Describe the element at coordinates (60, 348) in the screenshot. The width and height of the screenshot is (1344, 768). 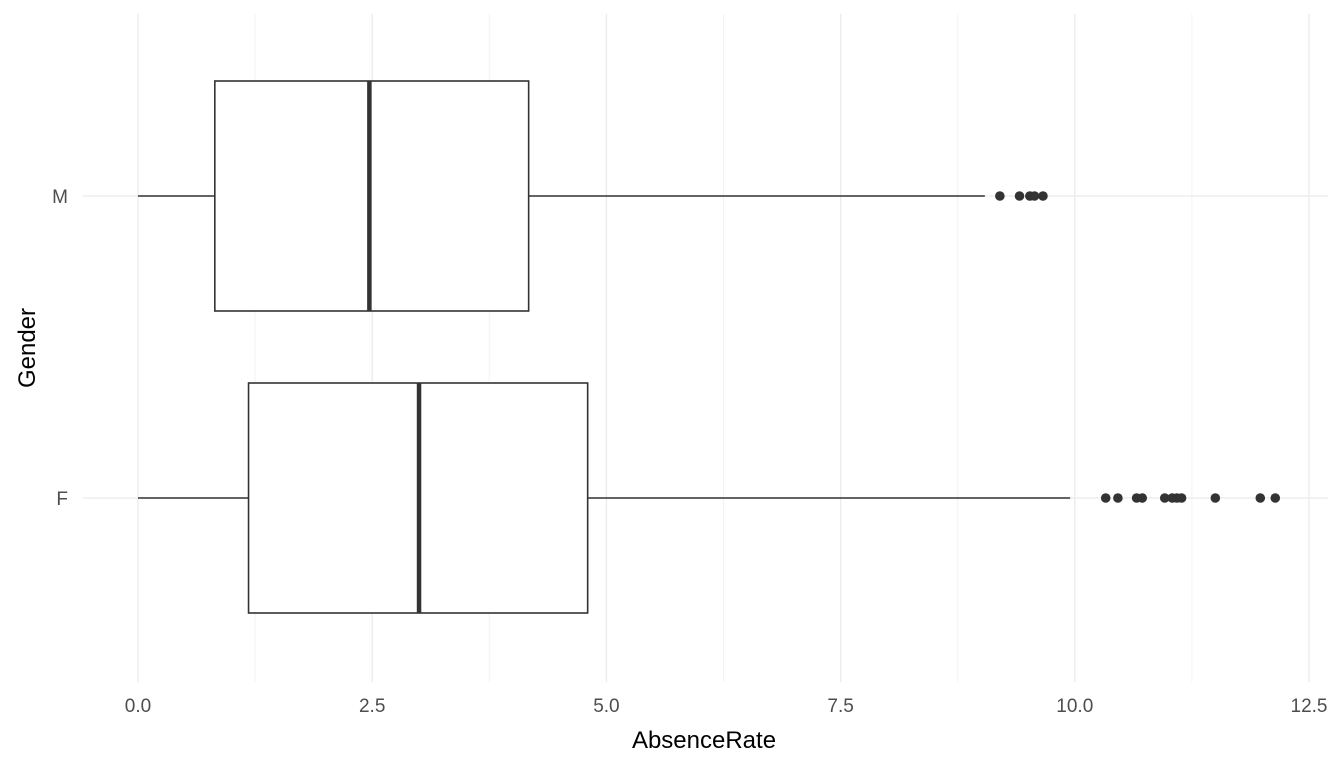
I see `y-axis-ticks: MF` at that location.